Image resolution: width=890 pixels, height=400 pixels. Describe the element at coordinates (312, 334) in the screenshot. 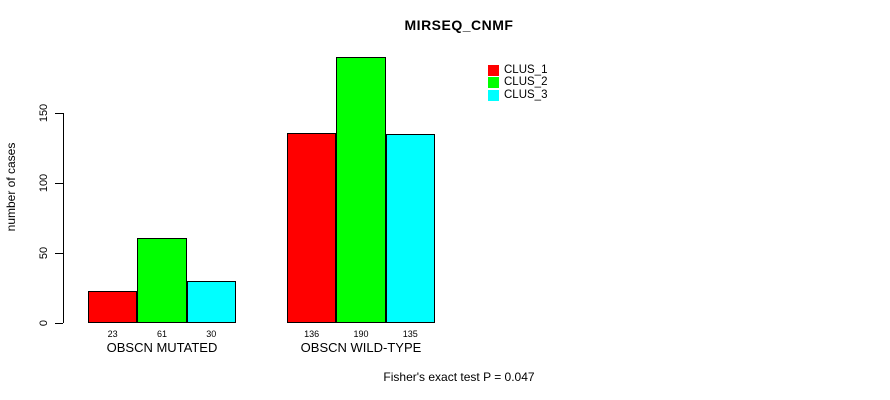

I see `bar-value-label: 136` at that location.